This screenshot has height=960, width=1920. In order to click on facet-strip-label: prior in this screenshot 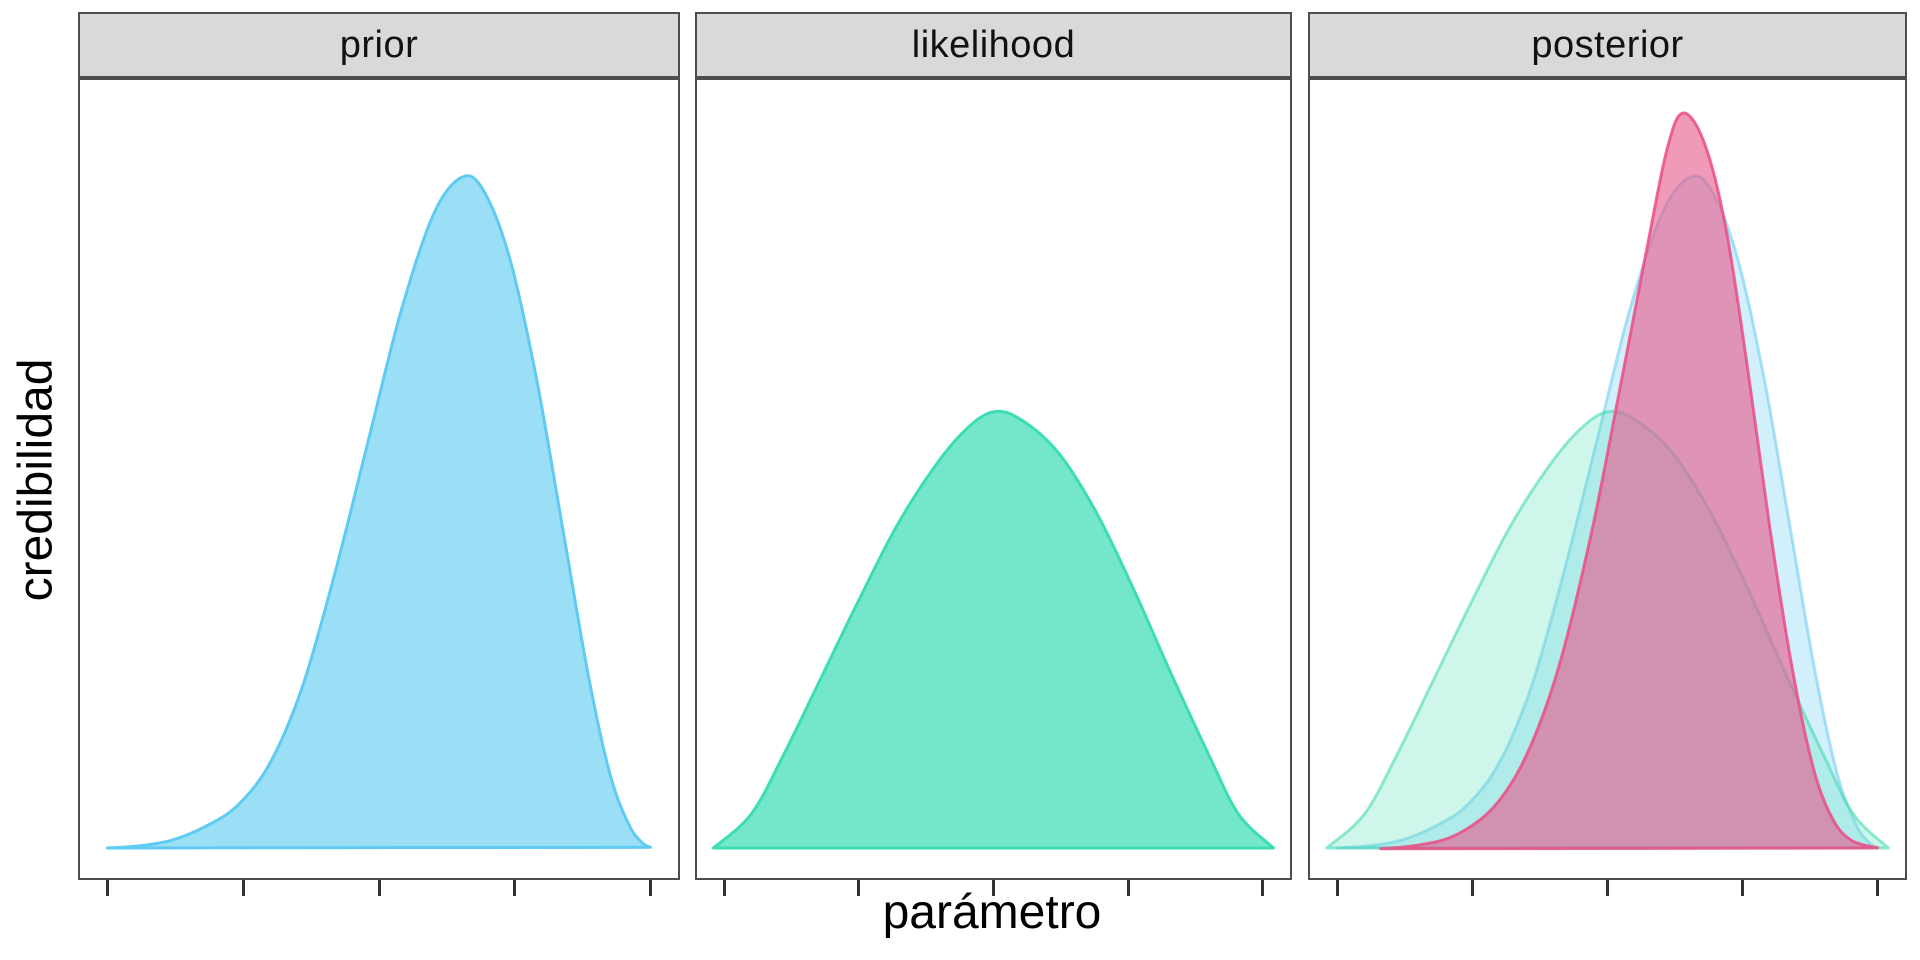, I will do `click(379, 44)`.